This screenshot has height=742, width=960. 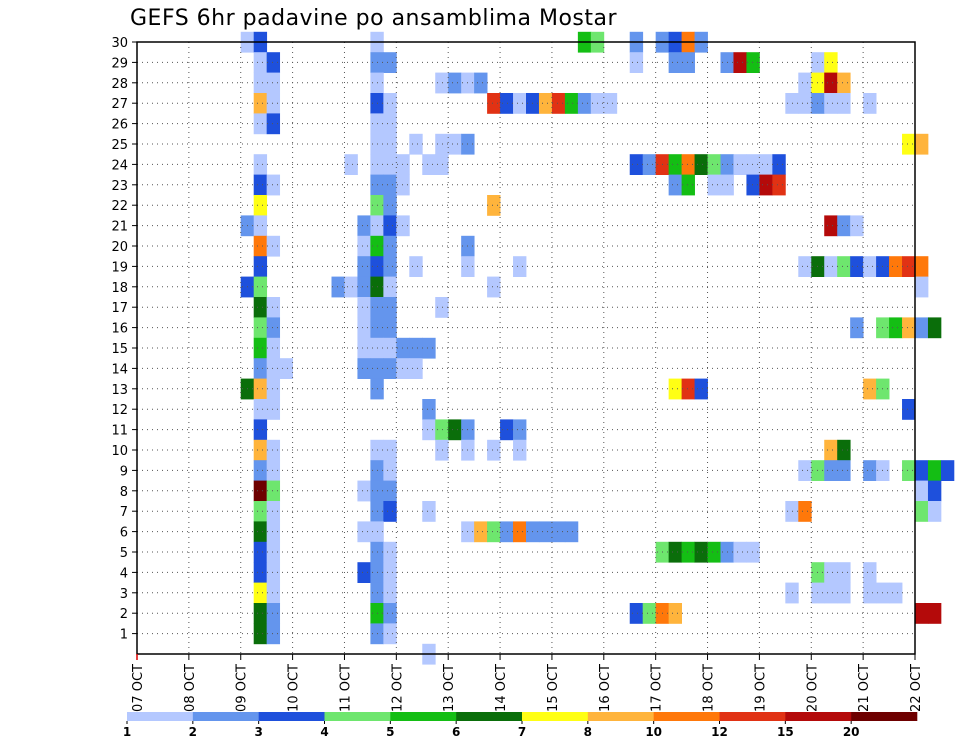 I want to click on y-tick-label: 30, so click(x=119, y=43).